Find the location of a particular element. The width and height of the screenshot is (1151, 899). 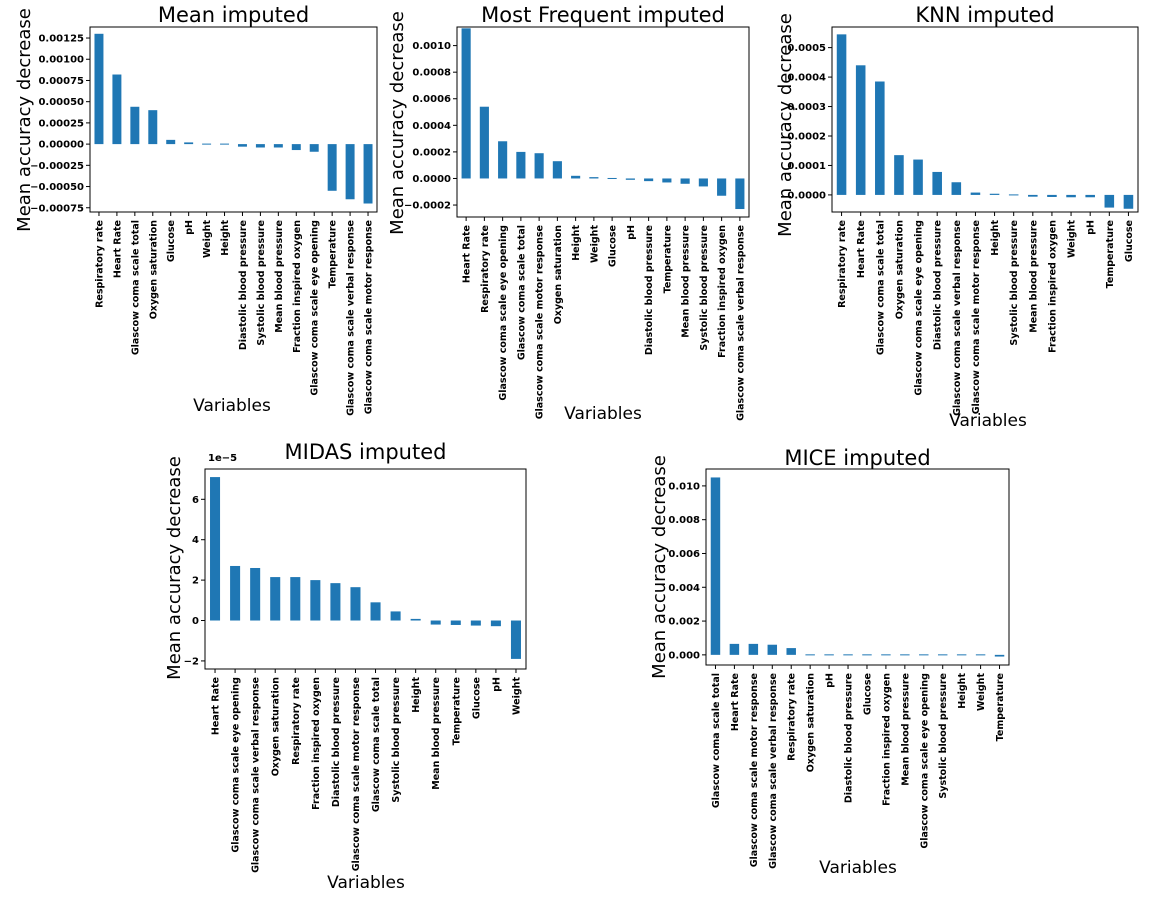

y-tick-label: 4 is located at coordinates (195, 540).